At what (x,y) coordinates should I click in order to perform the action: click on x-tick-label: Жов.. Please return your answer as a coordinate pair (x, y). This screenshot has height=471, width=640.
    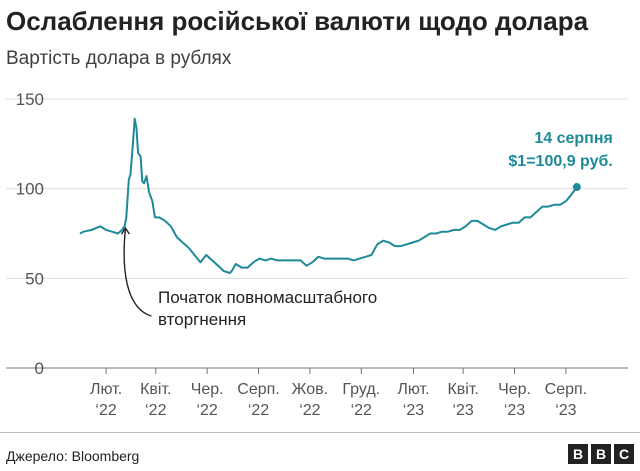
    Looking at the image, I should click on (310, 389).